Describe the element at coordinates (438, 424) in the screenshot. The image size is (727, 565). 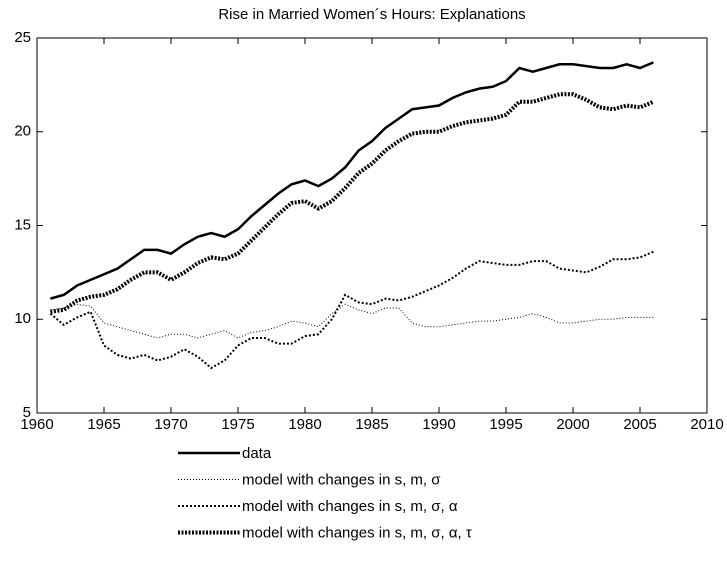
I see `x-tick-label: 1990` at that location.